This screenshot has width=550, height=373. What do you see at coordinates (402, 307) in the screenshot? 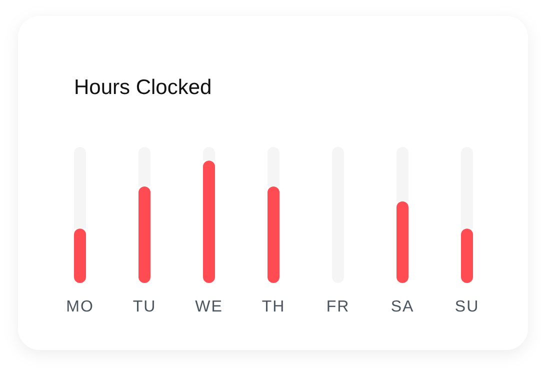
I see `x-tick-label: SA` at bounding box center [402, 307].